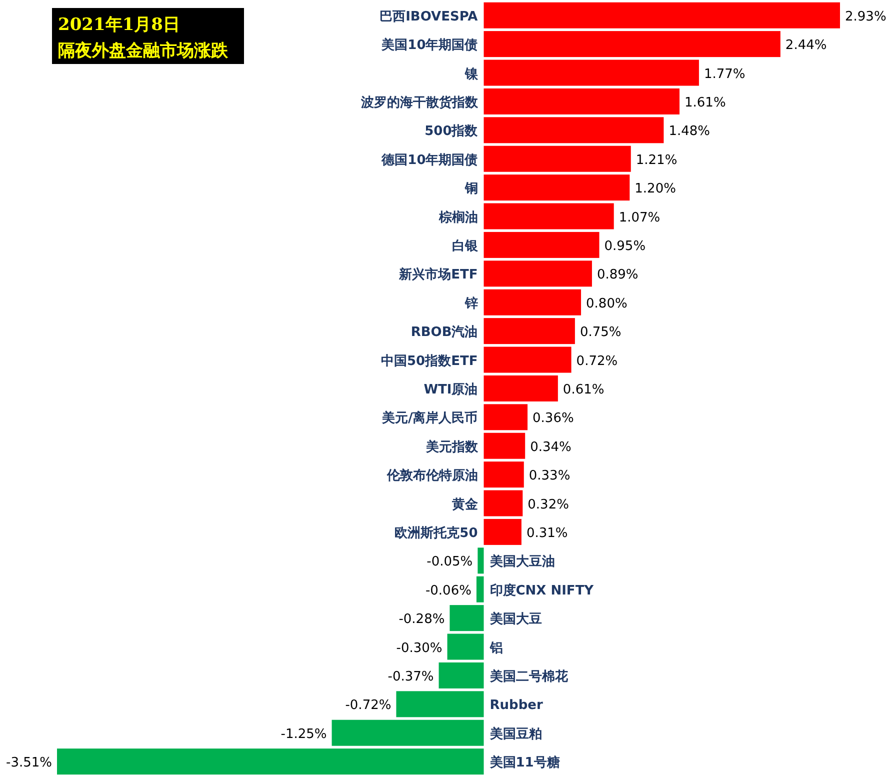 The width and height of the screenshot is (893, 779). Describe the element at coordinates (429, 160) in the screenshot. I see `y-tick-label: 德国10年期国债` at that location.